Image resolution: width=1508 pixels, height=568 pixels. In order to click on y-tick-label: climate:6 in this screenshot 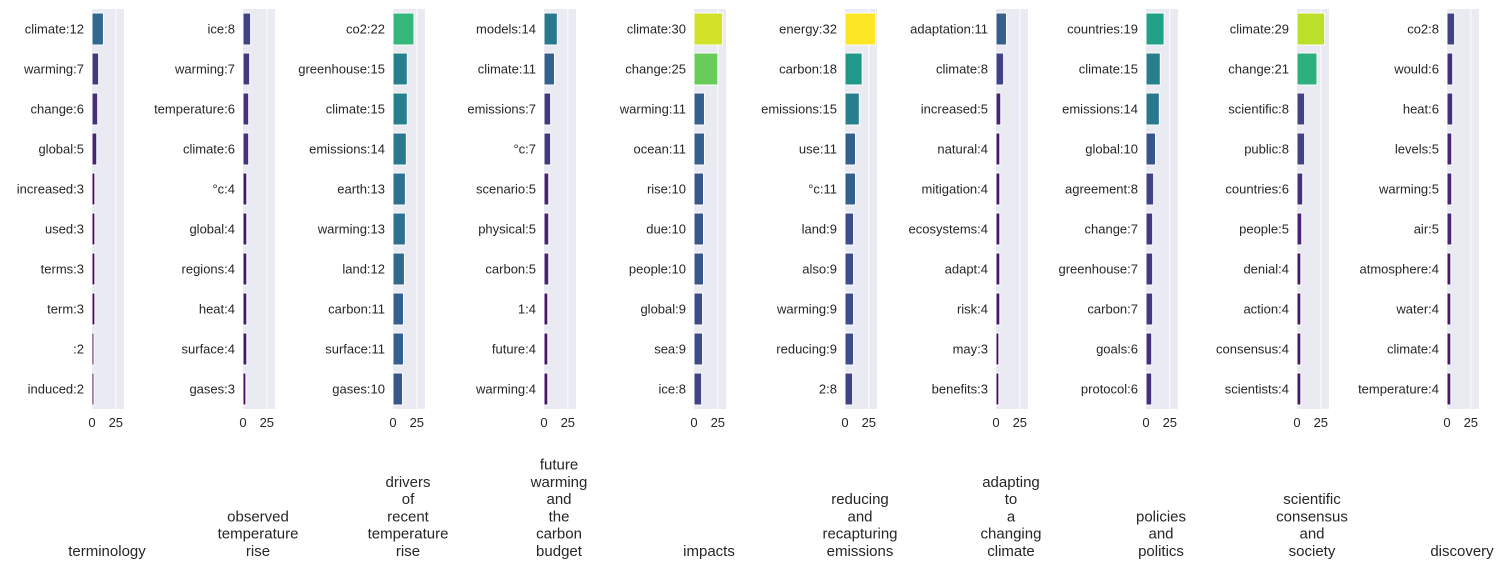, I will do `click(209, 149)`.